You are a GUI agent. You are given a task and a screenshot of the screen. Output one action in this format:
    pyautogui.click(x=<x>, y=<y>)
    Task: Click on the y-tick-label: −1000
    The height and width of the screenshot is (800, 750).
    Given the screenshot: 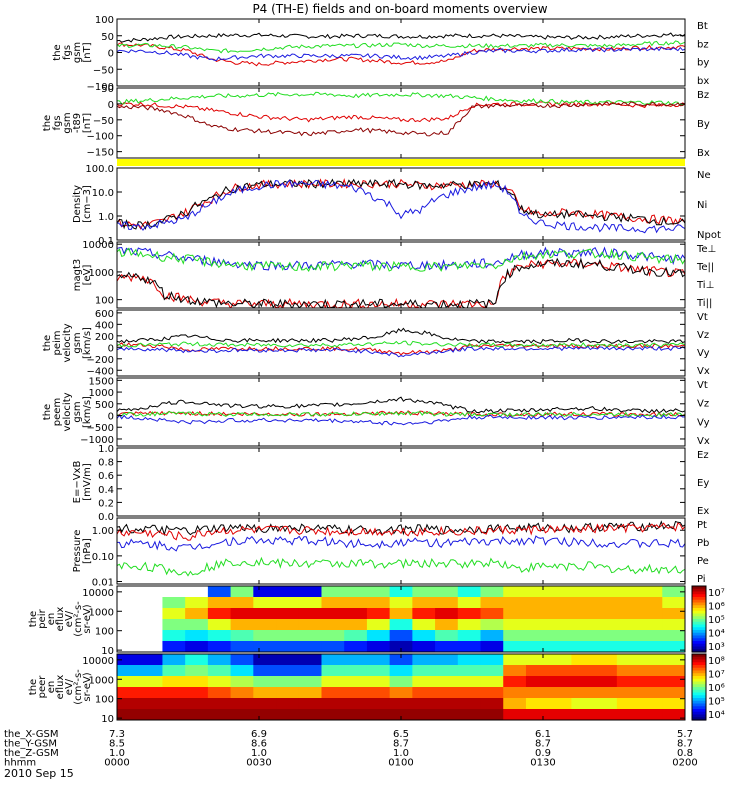 What is the action you would take?
    pyautogui.click(x=97, y=440)
    